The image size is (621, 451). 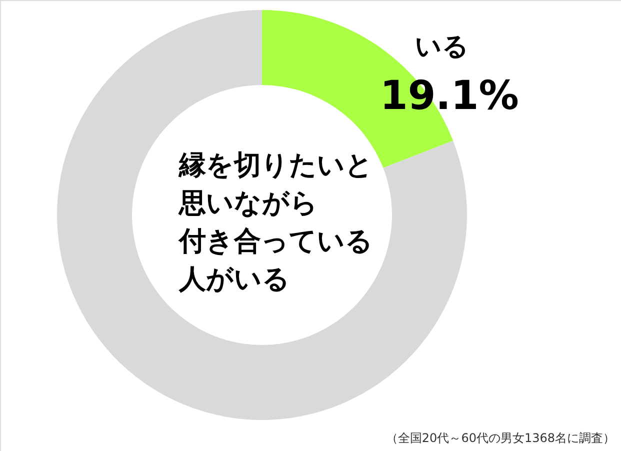 What do you see at coordinates (442, 47) in the screenshot?
I see `slice-label: いる` at bounding box center [442, 47].